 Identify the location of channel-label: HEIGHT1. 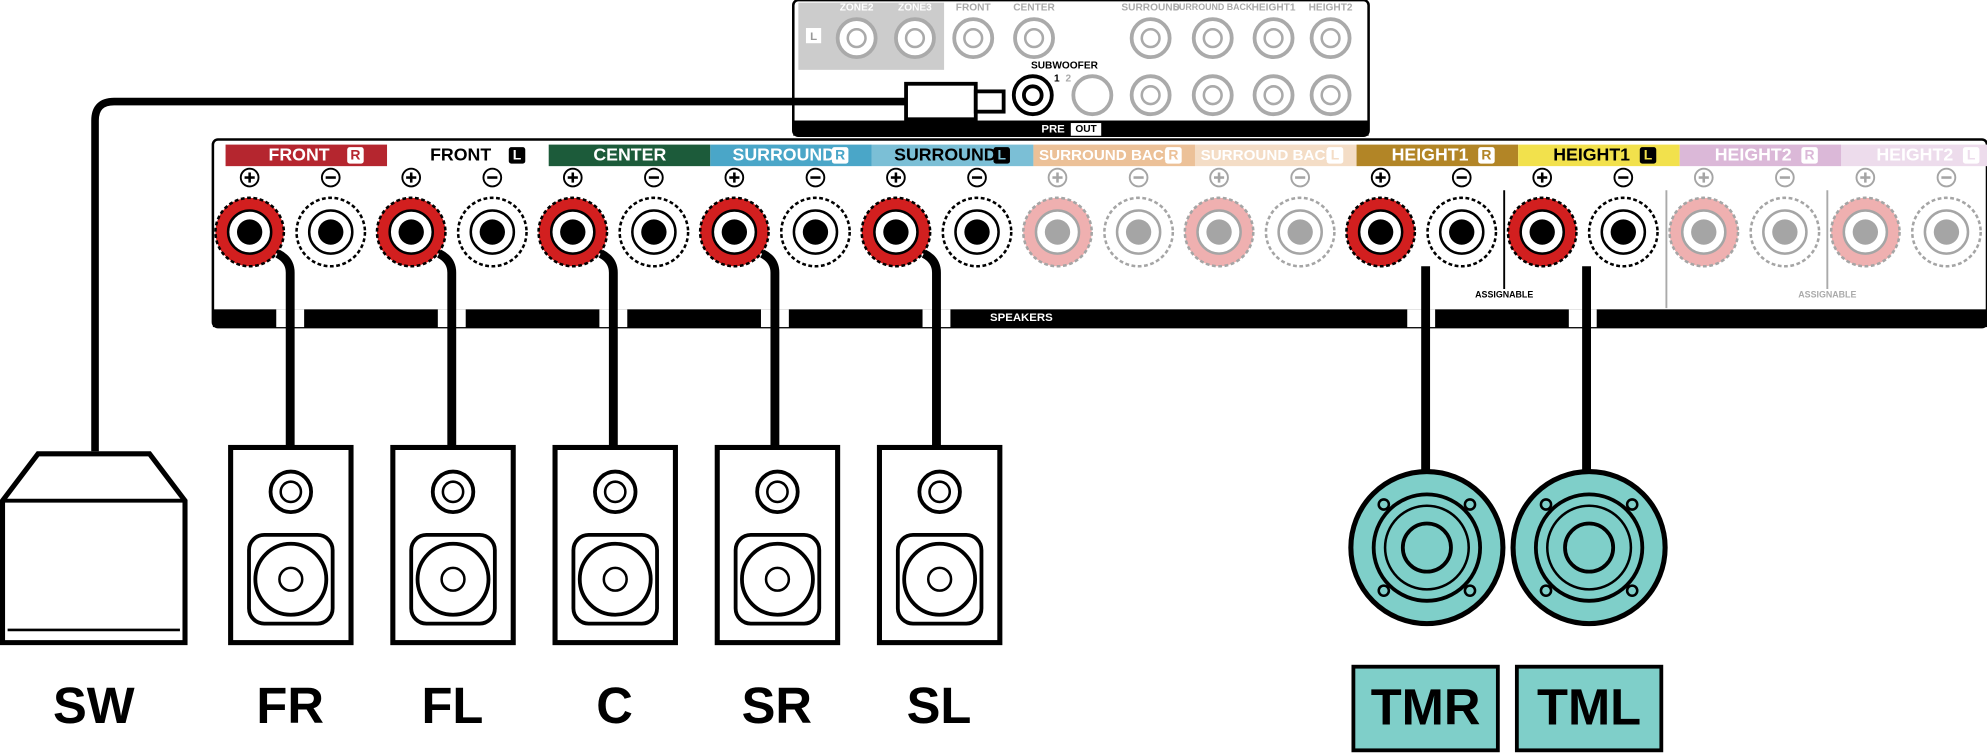
(1274, 7).